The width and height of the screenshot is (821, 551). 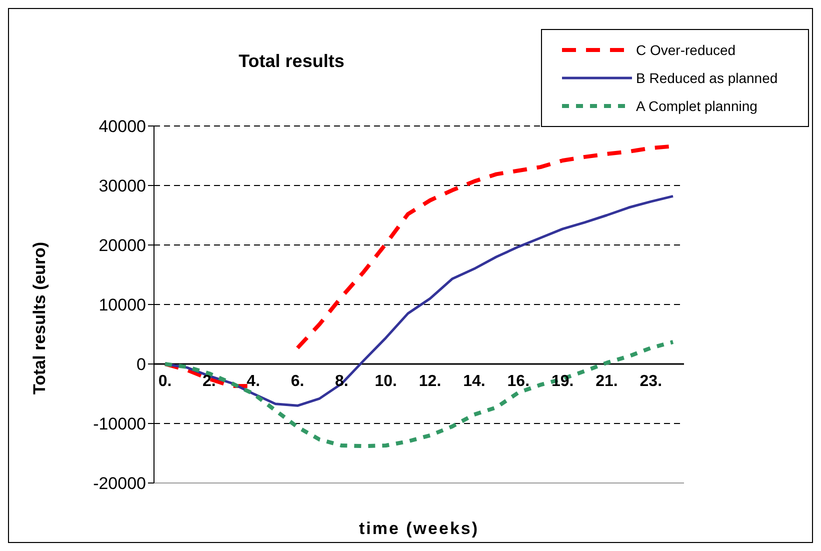 What do you see at coordinates (122, 305) in the screenshot?
I see `y-tick-label: 10000` at bounding box center [122, 305].